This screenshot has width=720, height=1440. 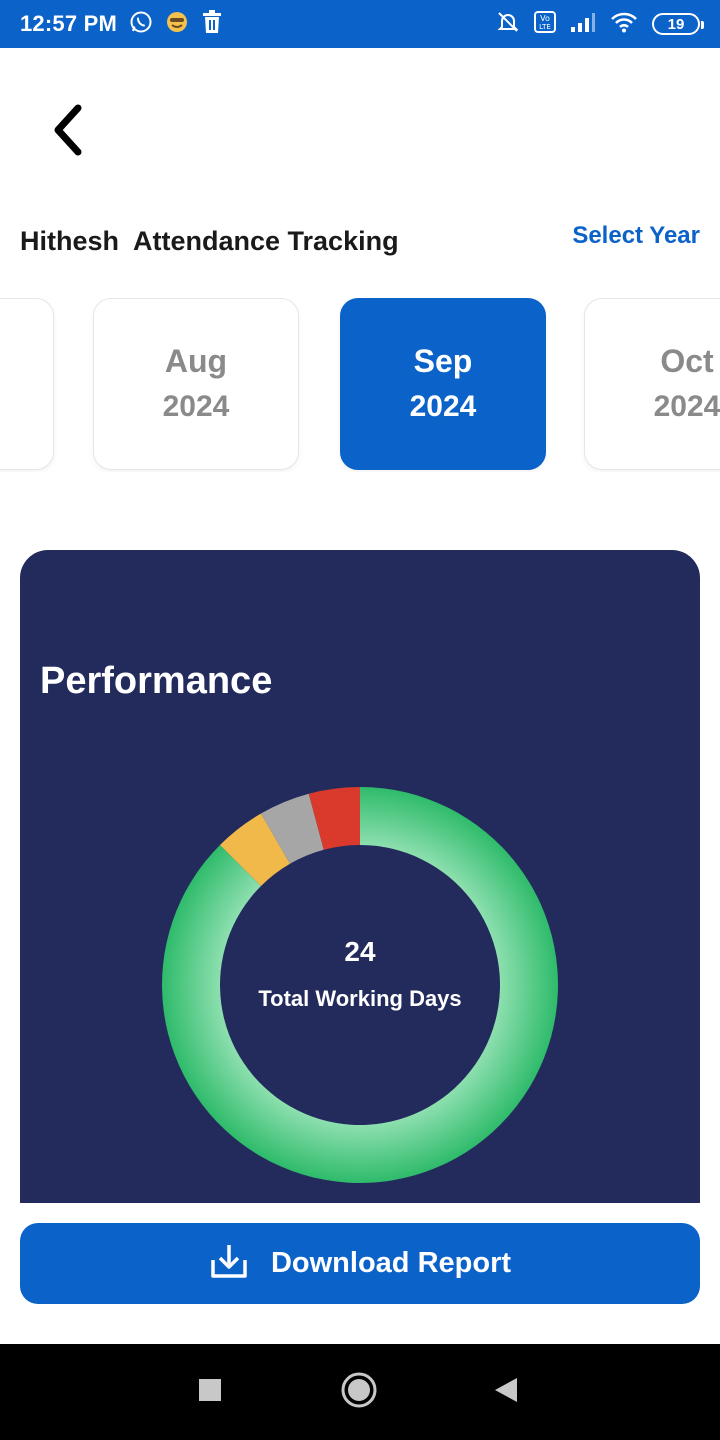 What do you see at coordinates (141, 24) in the screenshot?
I see `whatsapp-icon` at bounding box center [141, 24].